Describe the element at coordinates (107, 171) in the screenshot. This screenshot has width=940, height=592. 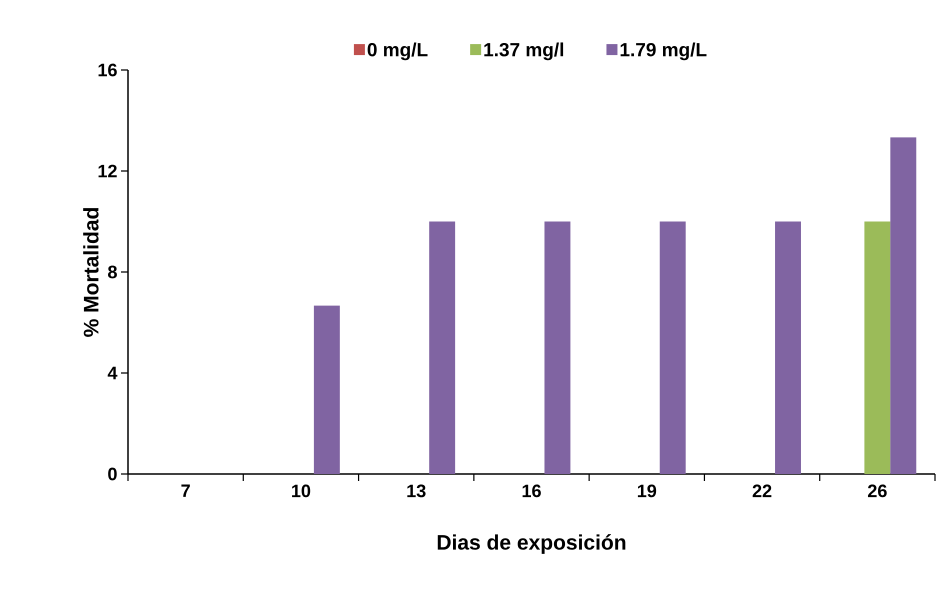
I see `y-tick-label: 12` at that location.